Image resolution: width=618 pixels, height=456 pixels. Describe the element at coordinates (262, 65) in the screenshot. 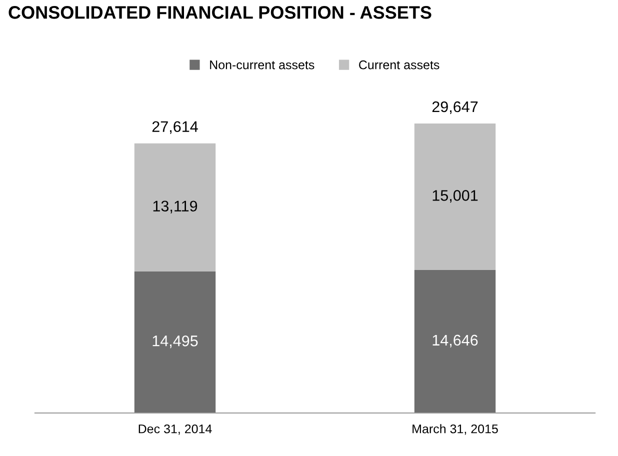

I see `legend-label: Non-current assets` at that location.